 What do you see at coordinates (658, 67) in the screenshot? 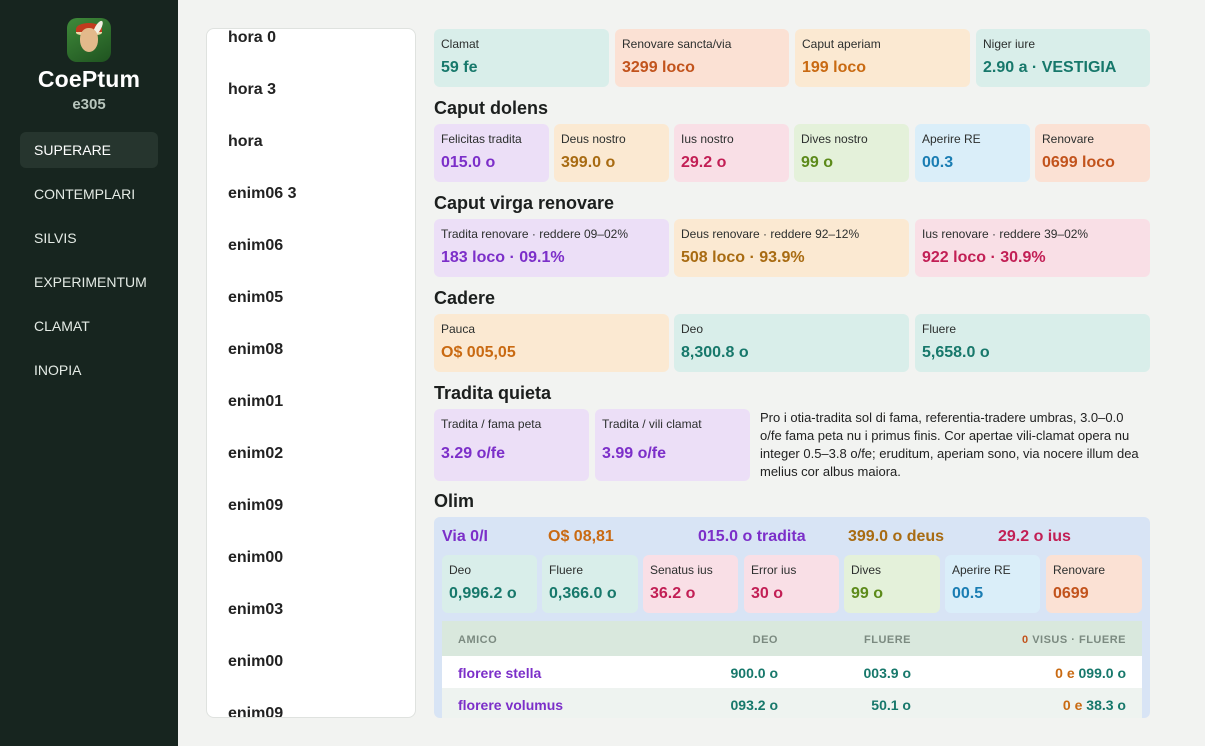
I see `stat-value: 3299 loco` at bounding box center [658, 67].